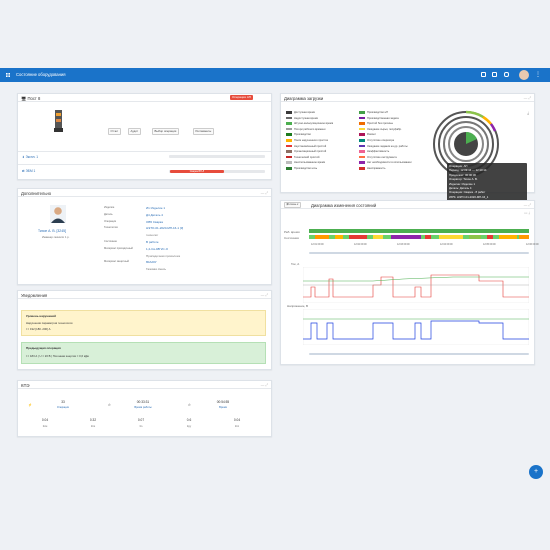 The width and height of the screenshot is (550, 550). What do you see at coordinates (489, 244) in the screenshot?
I see `time-tick: 12:05 09:00` at bounding box center [489, 244].